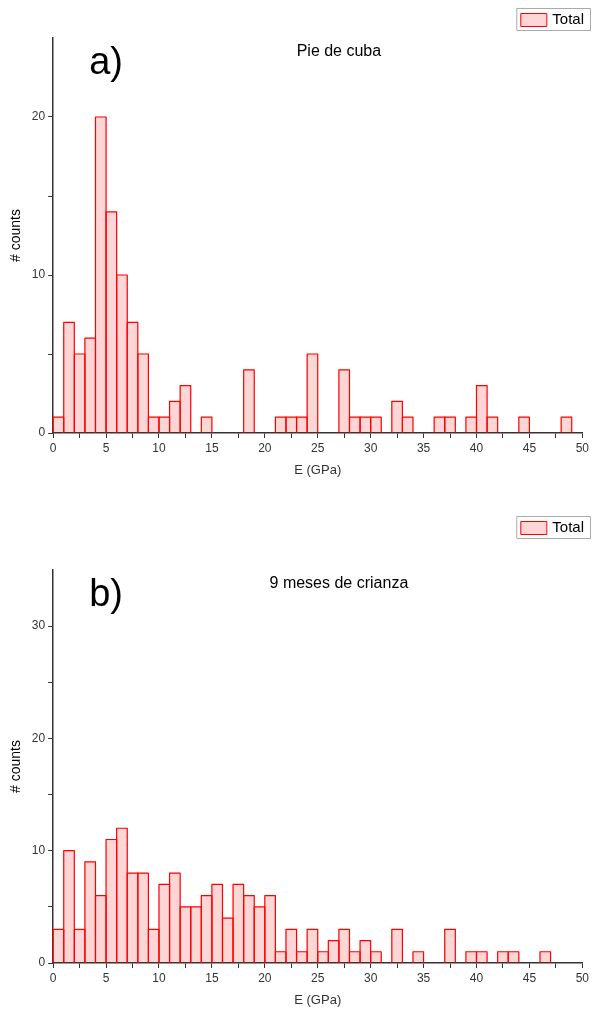 The width and height of the screenshot is (592, 1016). Describe the element at coordinates (38, 625) in the screenshot. I see `y-tick-label: 30` at that location.